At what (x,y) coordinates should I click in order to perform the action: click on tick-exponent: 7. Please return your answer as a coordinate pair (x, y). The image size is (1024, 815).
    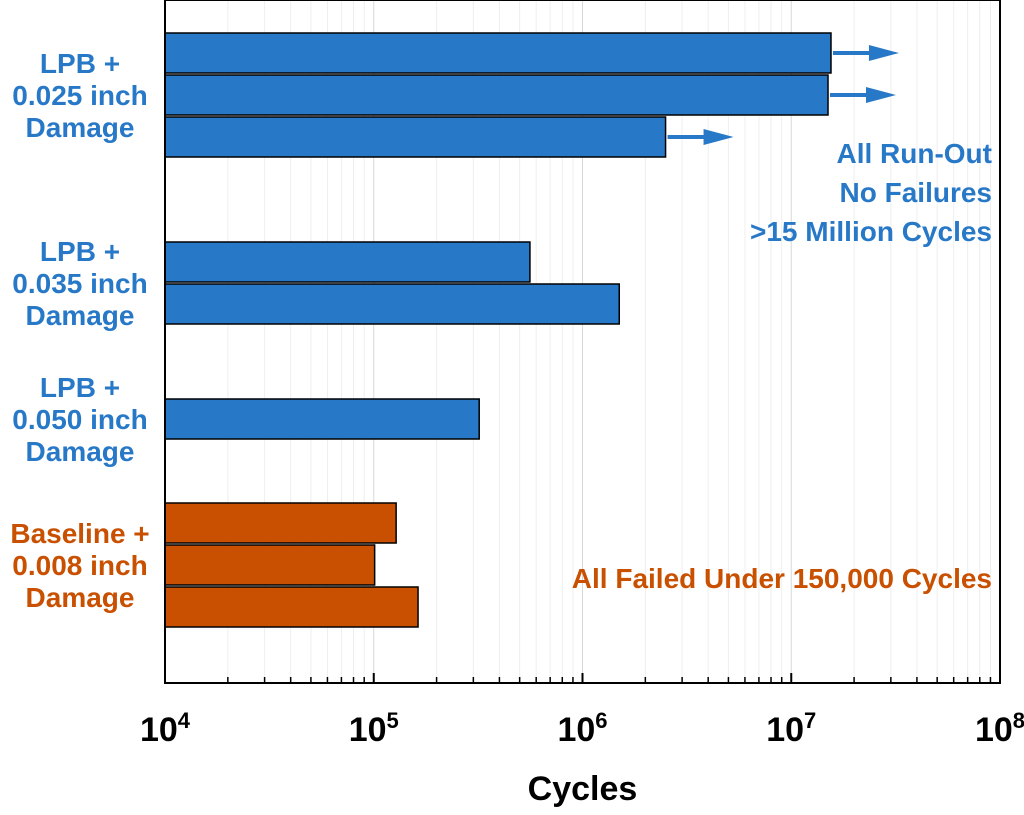
    Looking at the image, I should click on (810, 720).